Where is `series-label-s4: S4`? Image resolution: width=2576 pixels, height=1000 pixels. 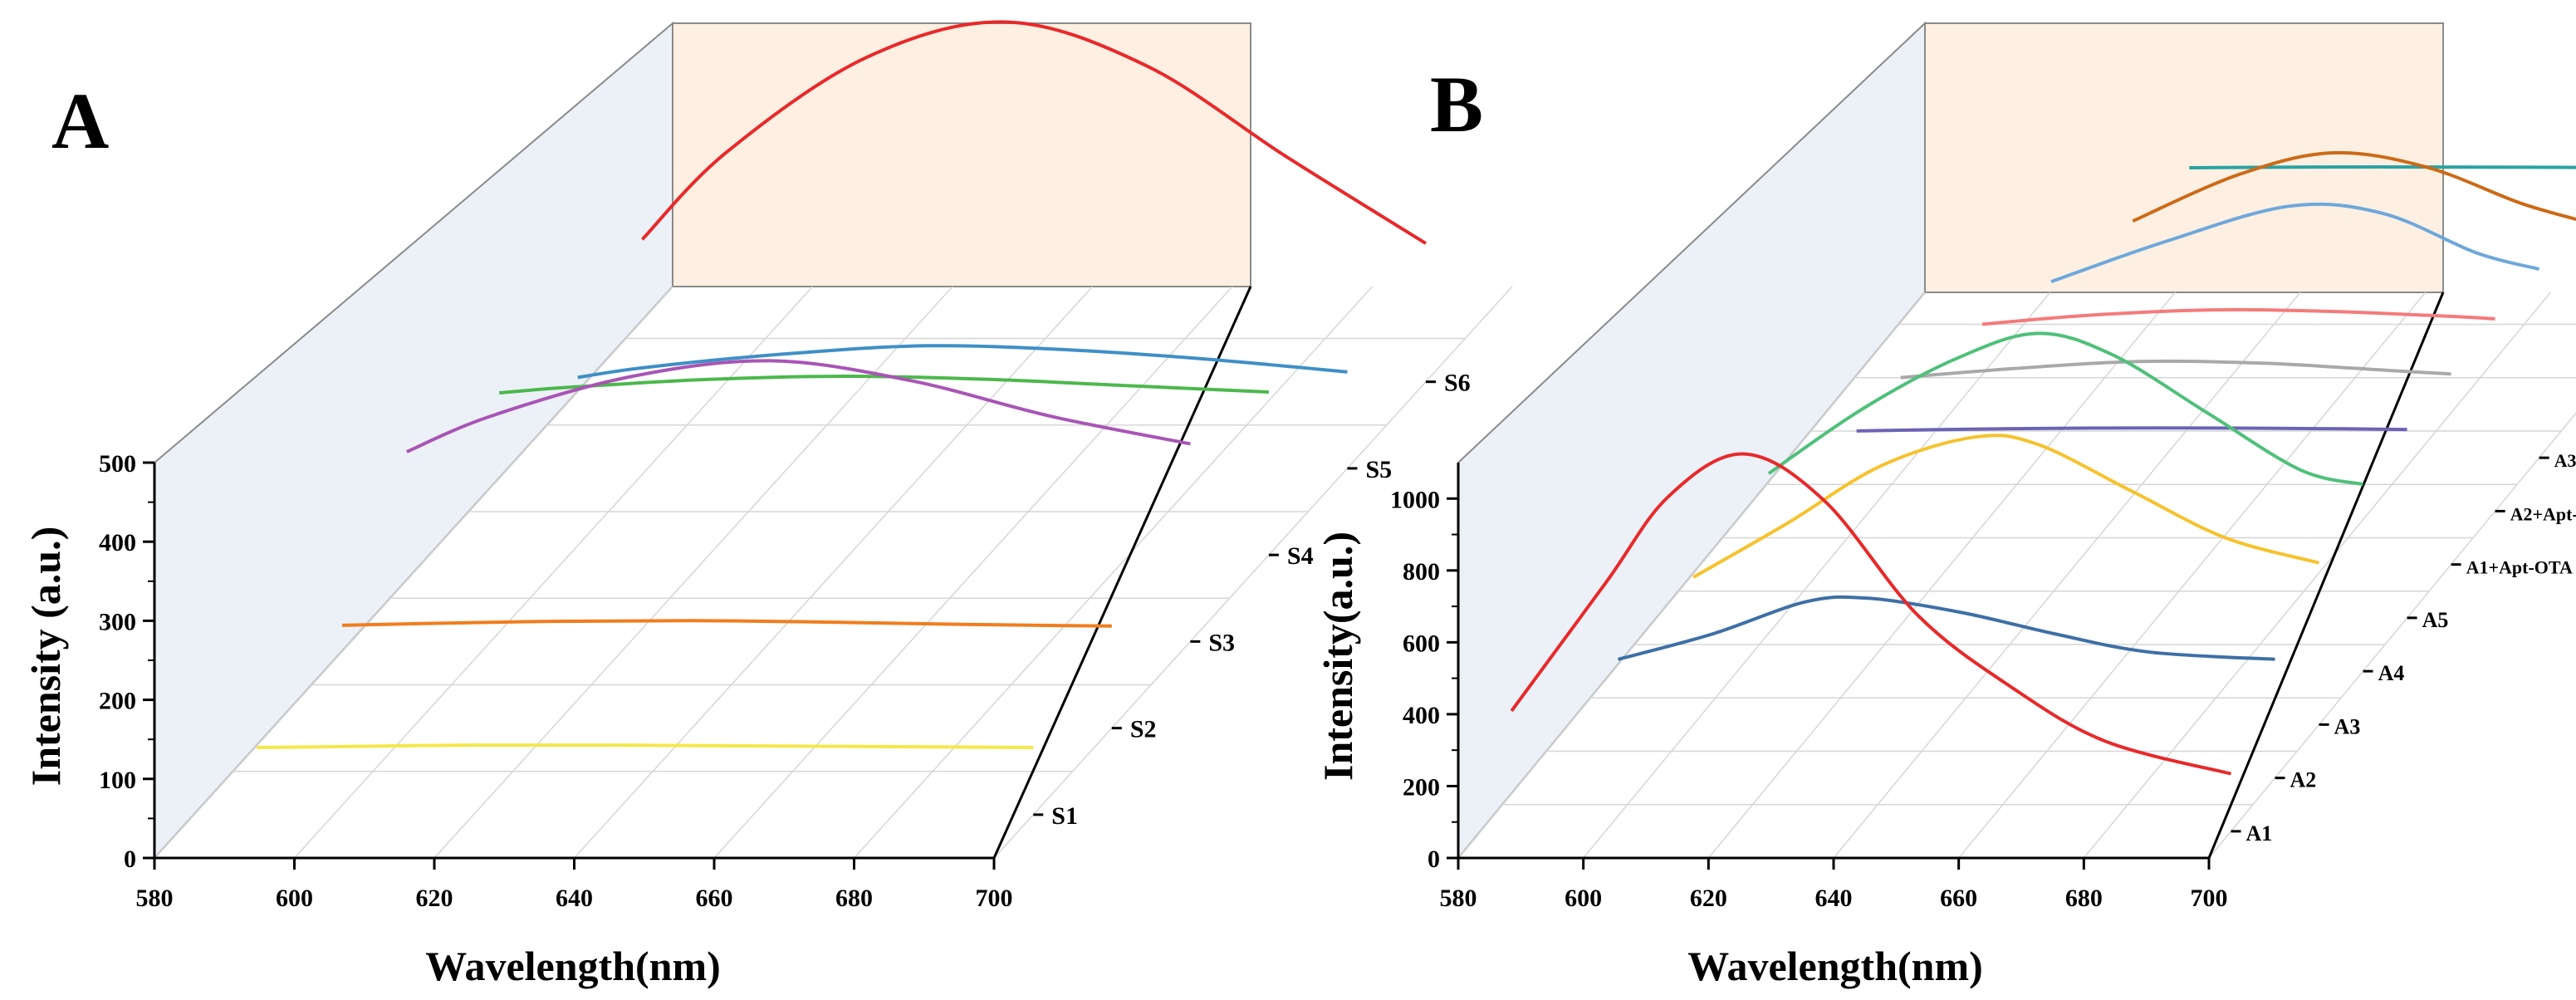 series-label-s4: S4 is located at coordinates (1300, 556).